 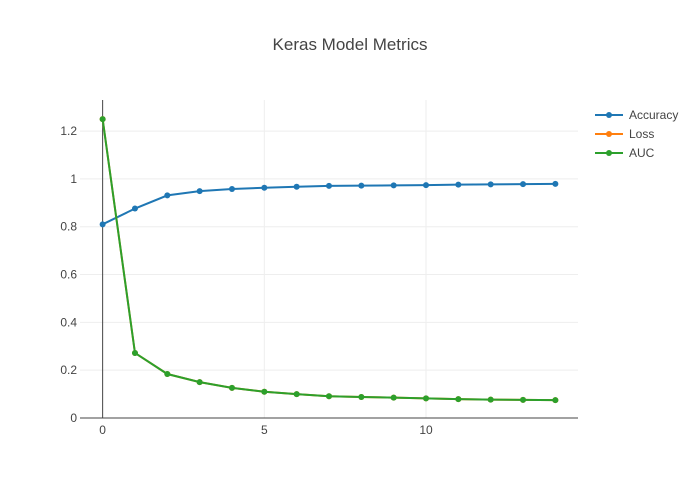 I want to click on legend-label: Accuracy, so click(x=653, y=115).